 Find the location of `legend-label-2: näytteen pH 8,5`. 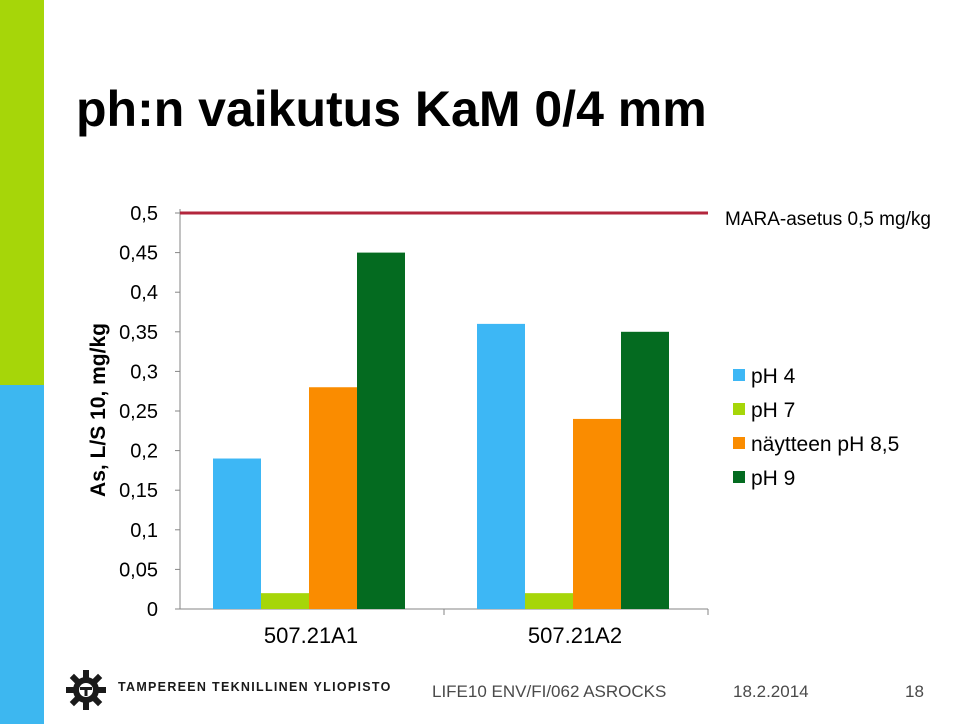

legend-label-2: näytteen pH 8,5 is located at coordinates (825, 444).